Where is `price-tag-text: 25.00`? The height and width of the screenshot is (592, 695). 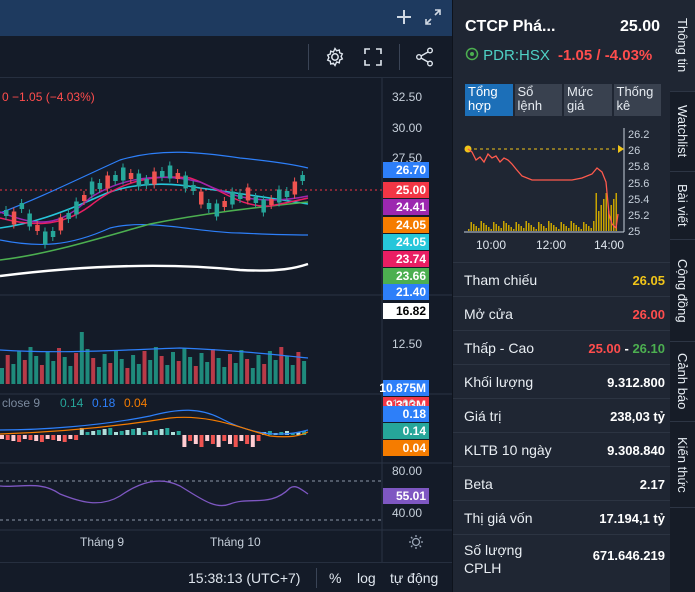
price-tag-text: 25.00 is located at coordinates (411, 190).